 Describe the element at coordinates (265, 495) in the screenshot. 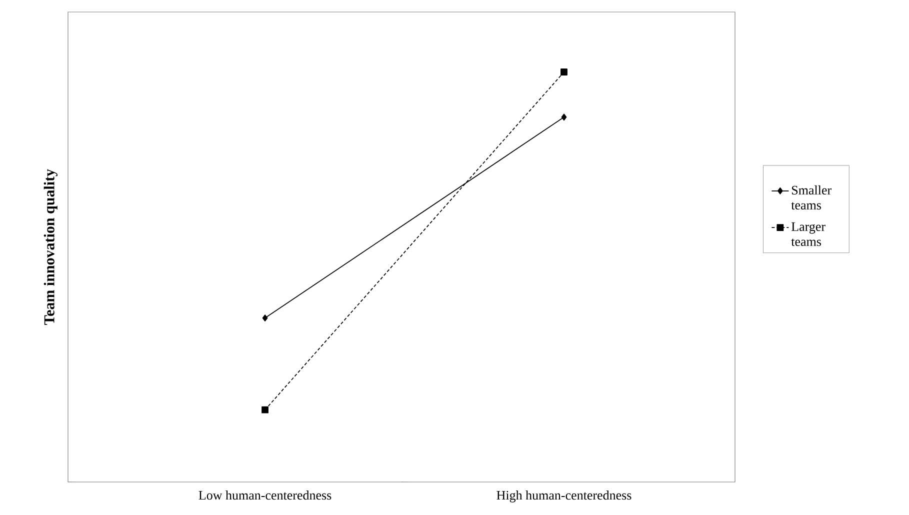

I see `x-tick-label: Low human-centeredness` at that location.